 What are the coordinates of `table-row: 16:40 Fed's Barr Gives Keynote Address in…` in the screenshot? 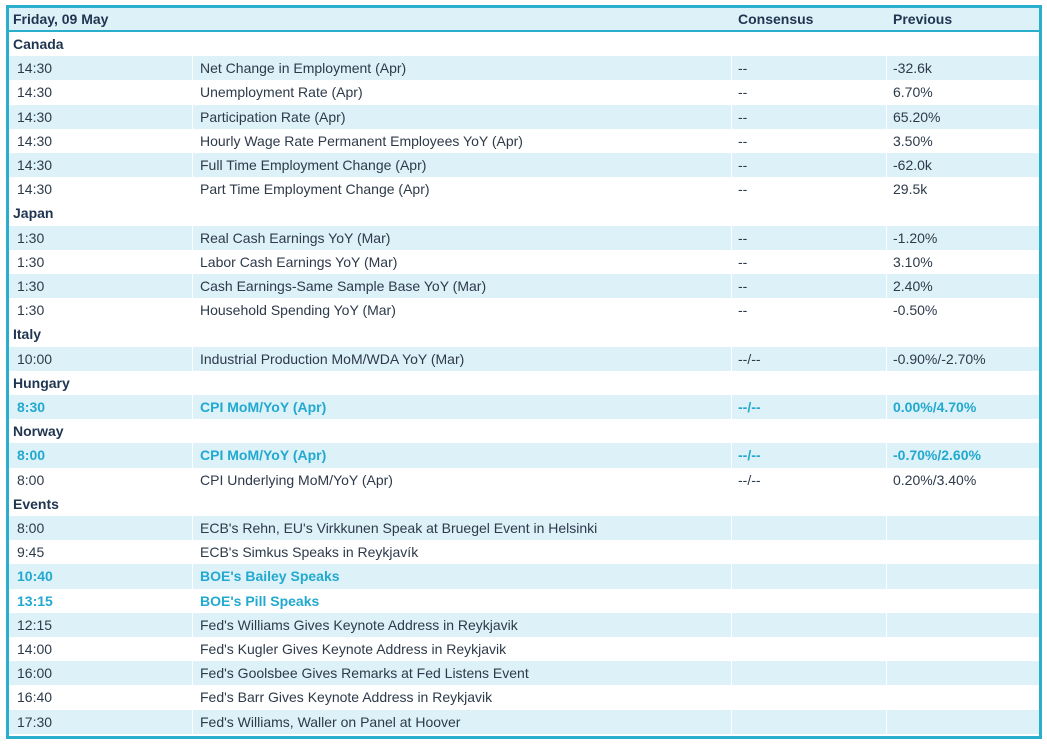 It's located at (524, 697).